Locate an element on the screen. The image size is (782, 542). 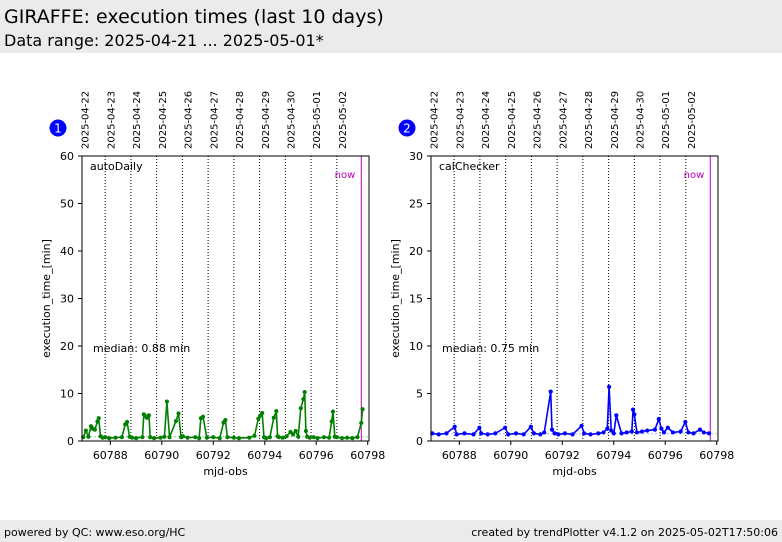
y-tick-label: 60 is located at coordinates (67, 156).